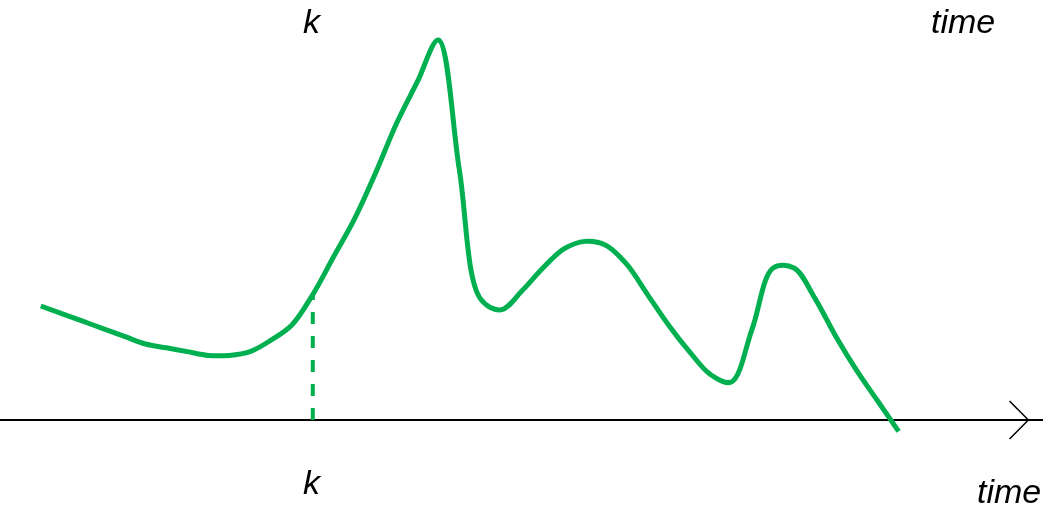 This screenshot has height=512, width=1043. Describe the element at coordinates (963, 21) in the screenshot. I see `text: time` at that location.